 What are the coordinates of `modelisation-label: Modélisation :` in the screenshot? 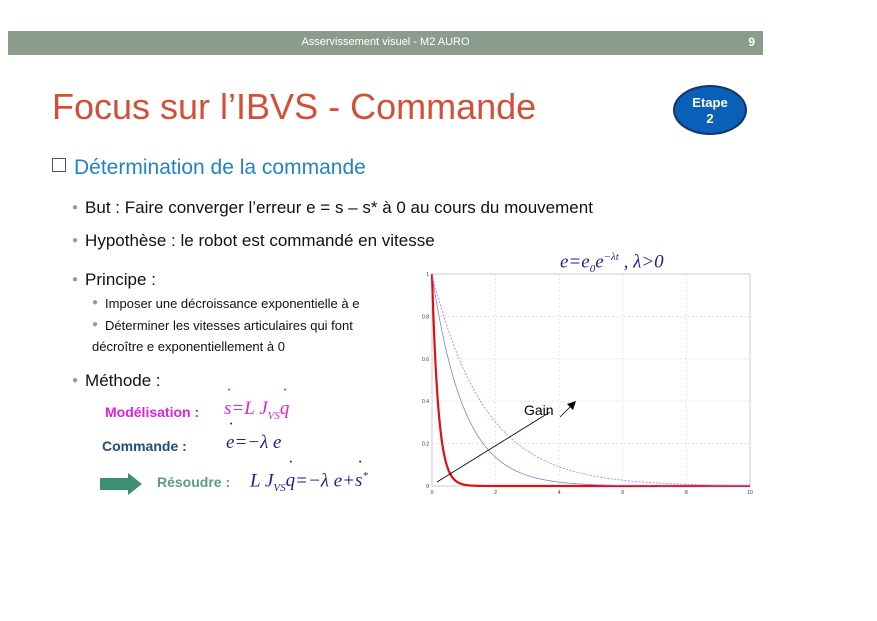 It's located at (152, 412).